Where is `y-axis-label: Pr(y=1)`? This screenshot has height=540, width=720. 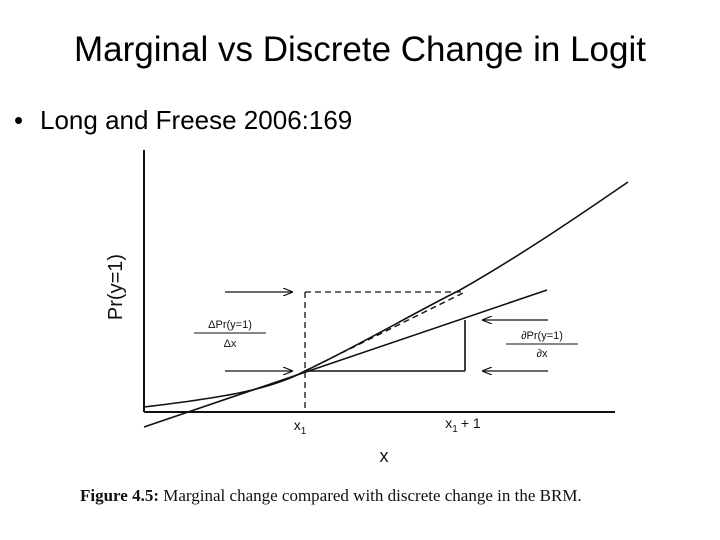 y-axis-label: Pr(y=1) is located at coordinates (116, 287).